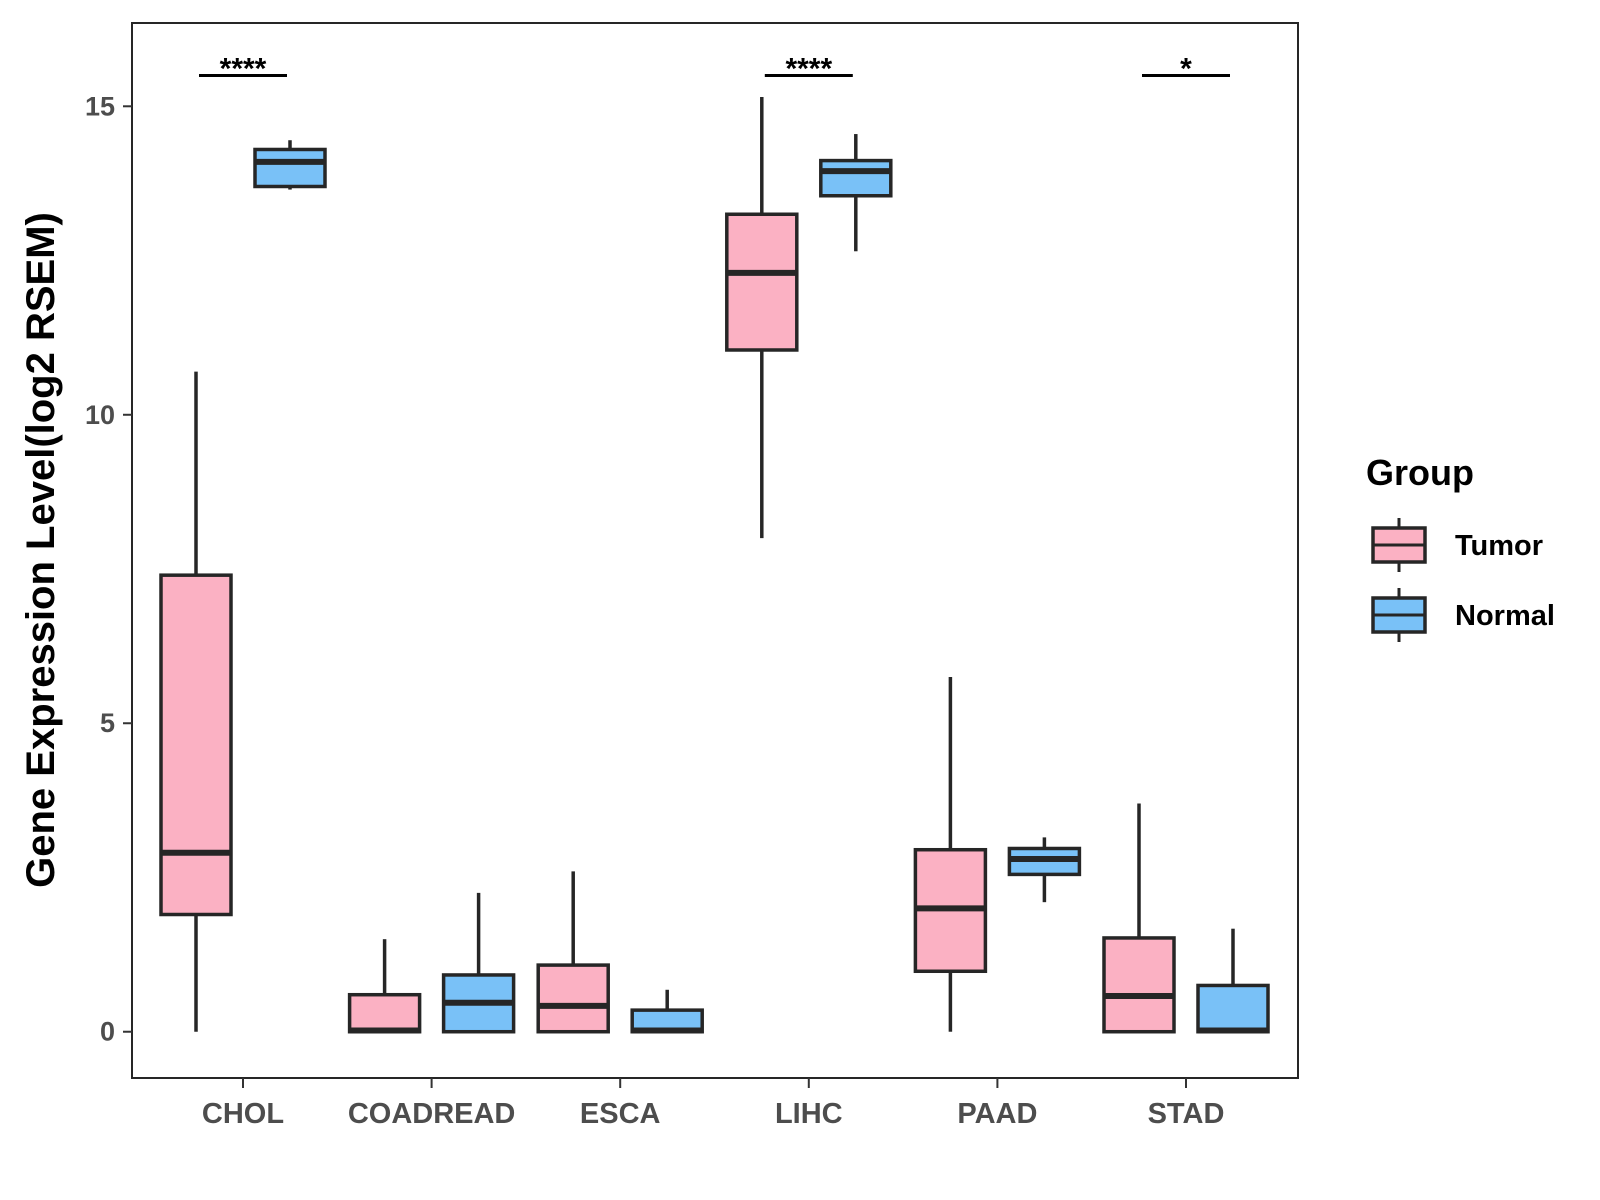 Image resolution: width=1600 pixels, height=1200 pixels. Describe the element at coordinates (100, 415) in the screenshot. I see `y-tick-label: 10` at that location.